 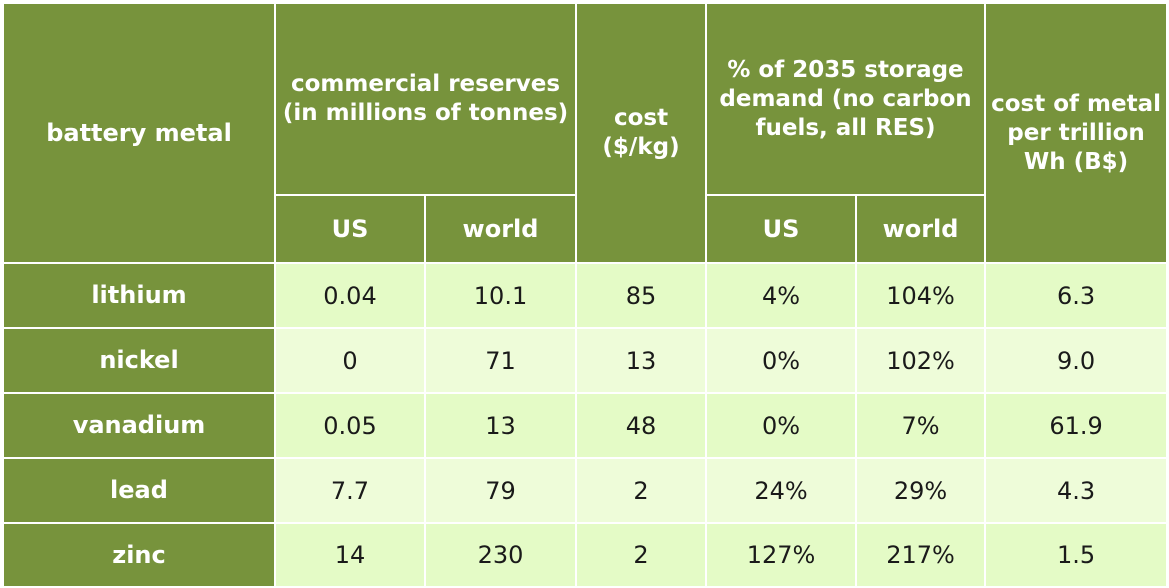 I want to click on cell-reserves-us: 7.7, so click(x=350, y=490).